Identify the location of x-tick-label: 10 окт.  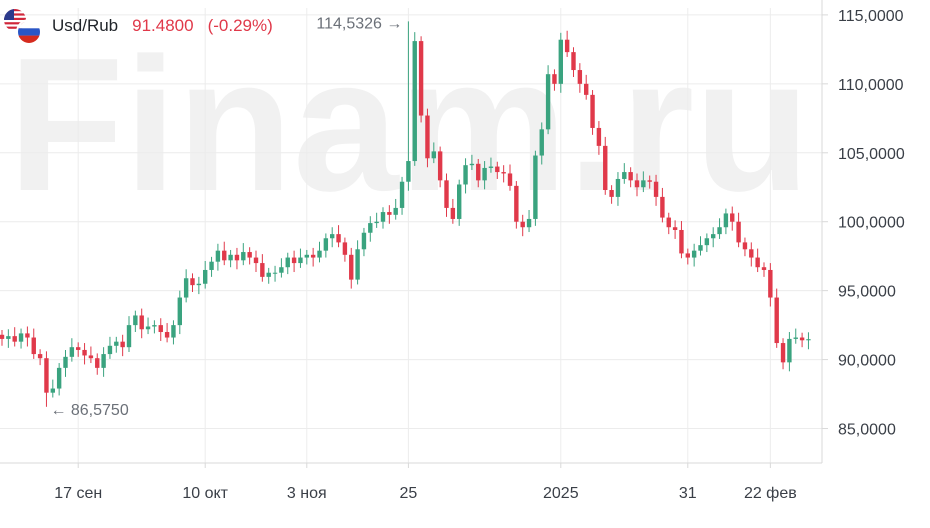
(205, 493).